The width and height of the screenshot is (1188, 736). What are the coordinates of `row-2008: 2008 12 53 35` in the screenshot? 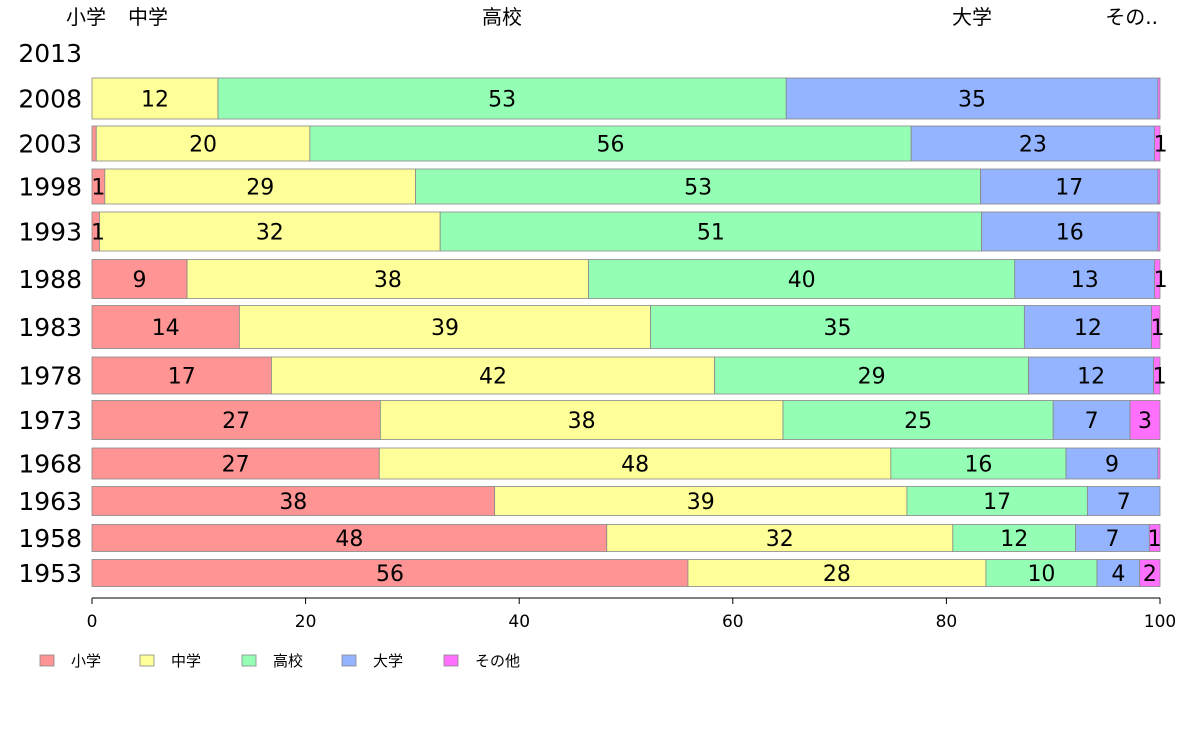 It's located at (589, 98).